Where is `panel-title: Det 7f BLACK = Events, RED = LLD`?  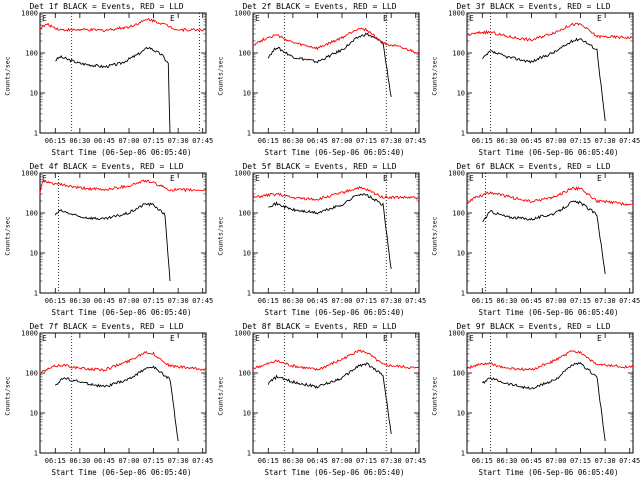
panel-title: Det 7f BLACK = Events, RED = LLD is located at coordinates (106, 326).